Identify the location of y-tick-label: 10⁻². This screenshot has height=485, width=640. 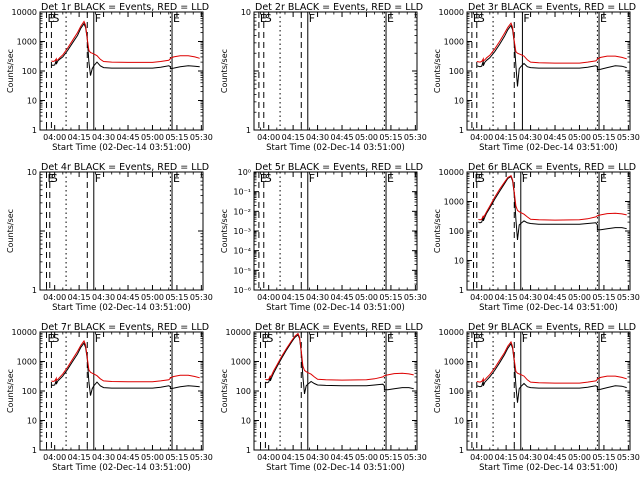
(242, 211).